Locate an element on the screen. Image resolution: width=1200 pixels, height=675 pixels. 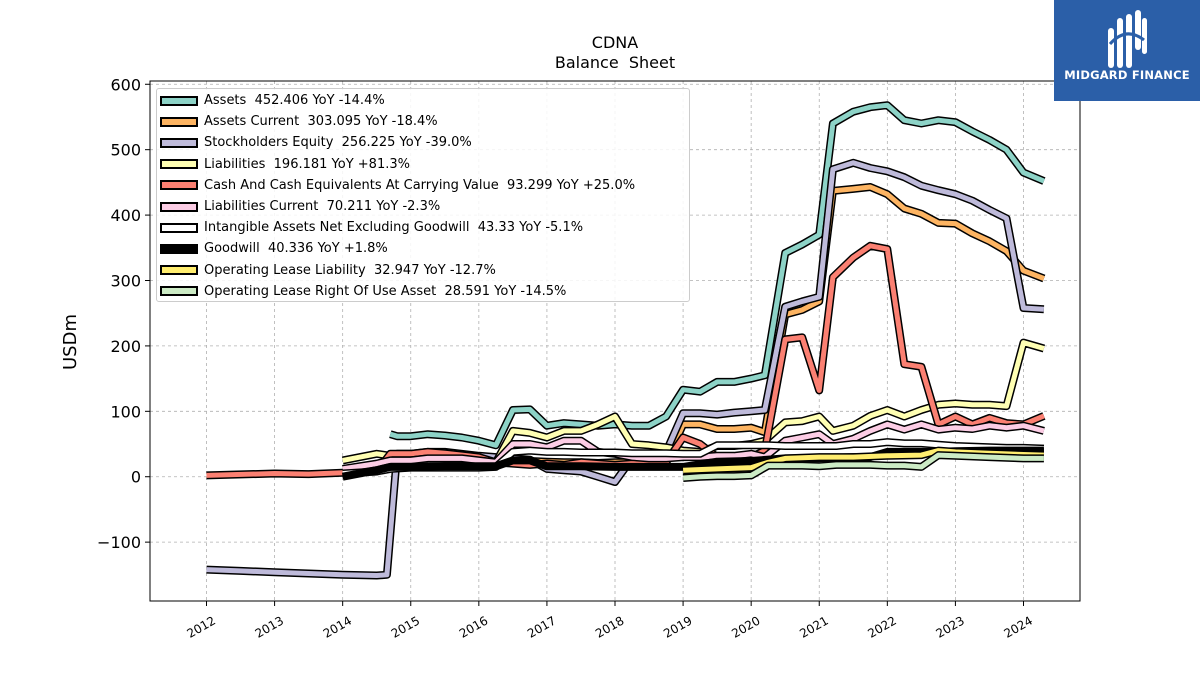
series-line is located at coordinates (863, 466).